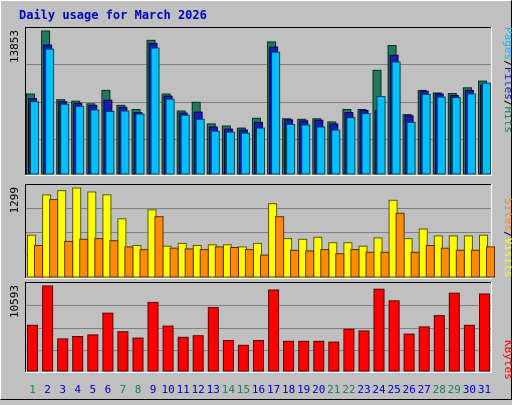 Image resolution: width=512 pixels, height=405 pixels. What do you see at coordinates (47, 389) in the screenshot?
I see `x-tick-label: 2` at bounding box center [47, 389].